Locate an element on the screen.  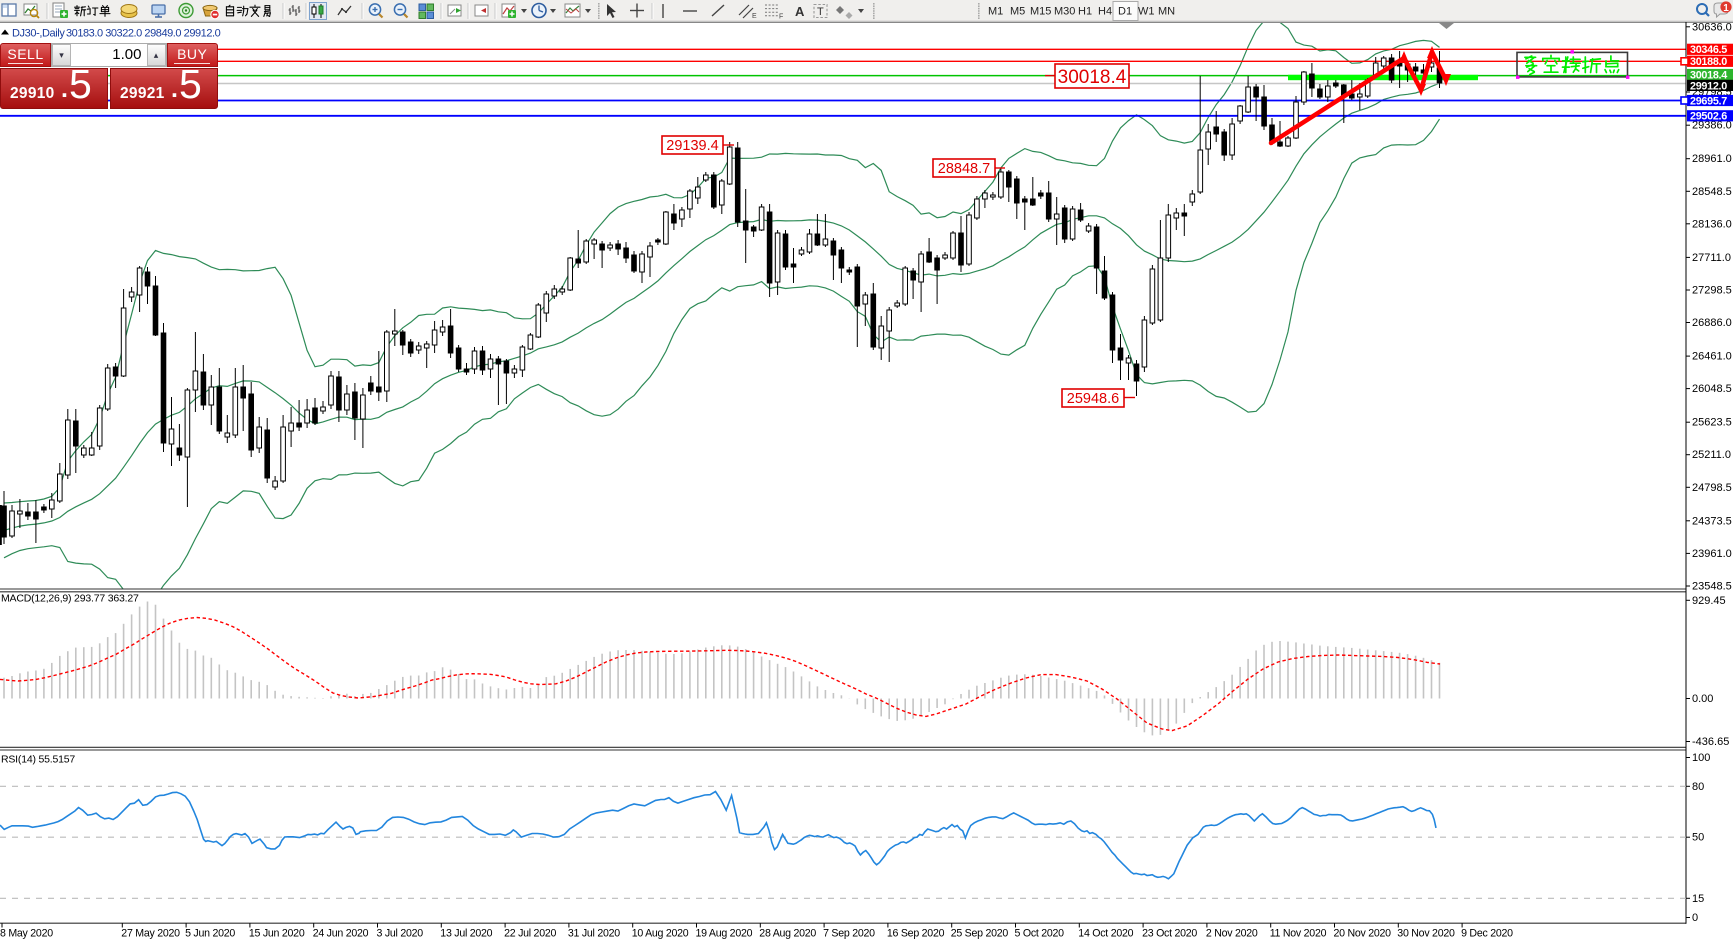
svg-text: 30636.0 is located at coordinates (1712, 27).